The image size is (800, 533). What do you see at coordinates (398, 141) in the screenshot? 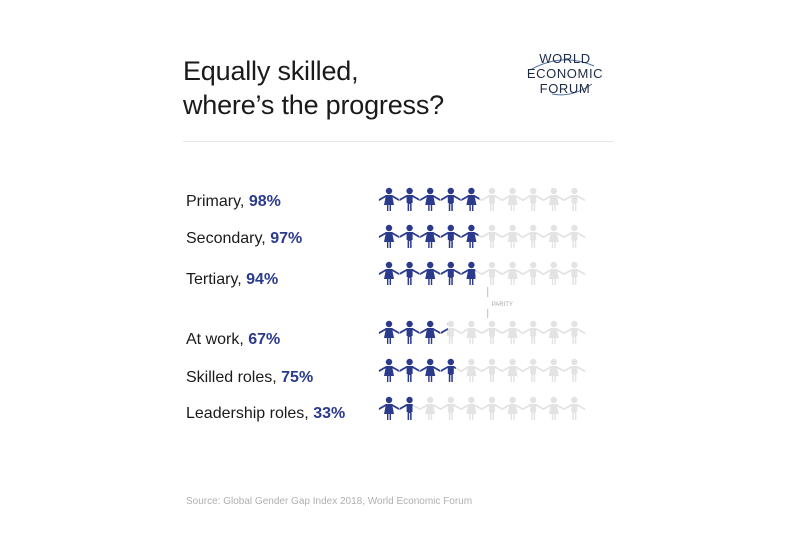
I see `header-divider` at bounding box center [398, 141].